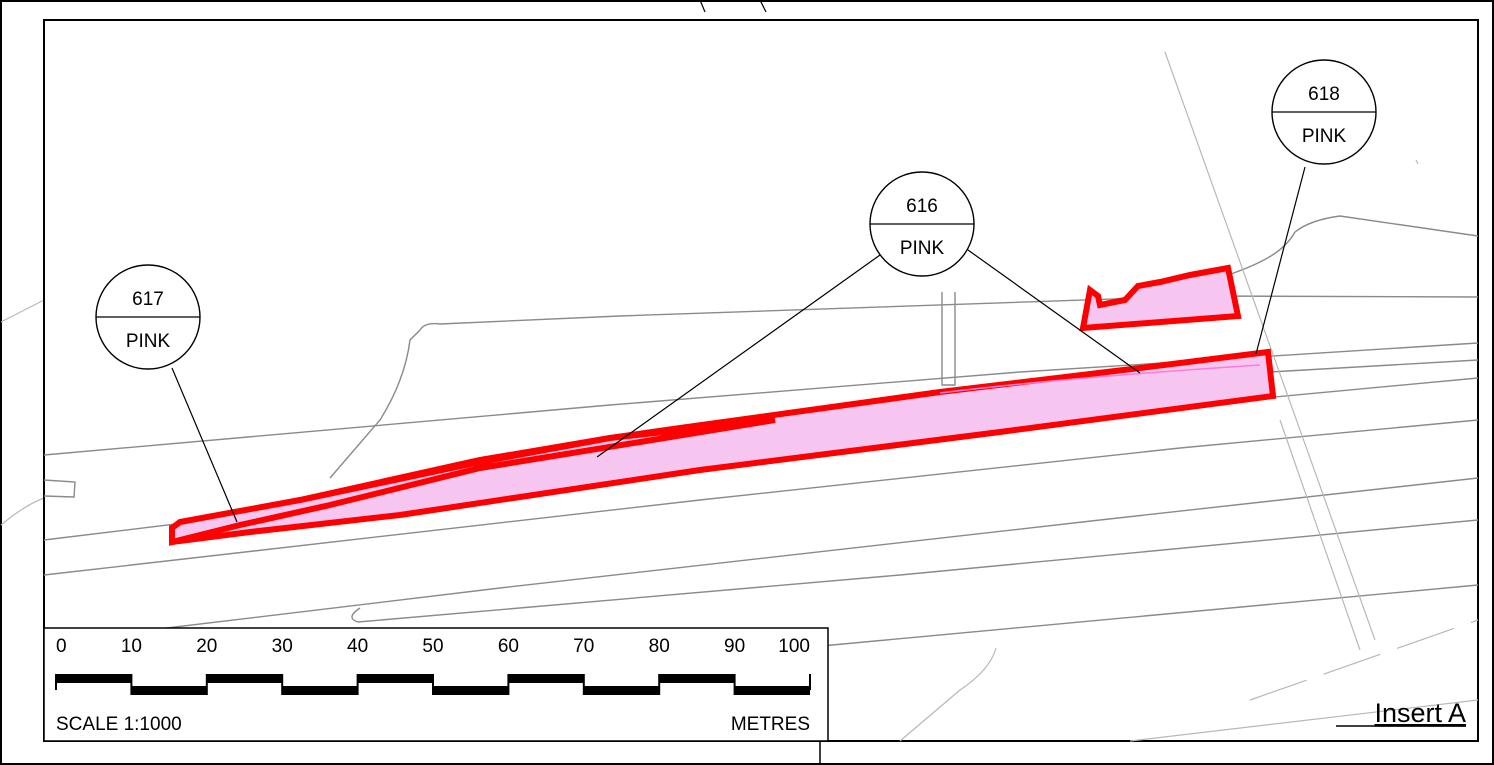 The height and width of the screenshot is (765, 1494). What do you see at coordinates (1324, 94) in the screenshot?
I see `plot-number-618: 618` at bounding box center [1324, 94].